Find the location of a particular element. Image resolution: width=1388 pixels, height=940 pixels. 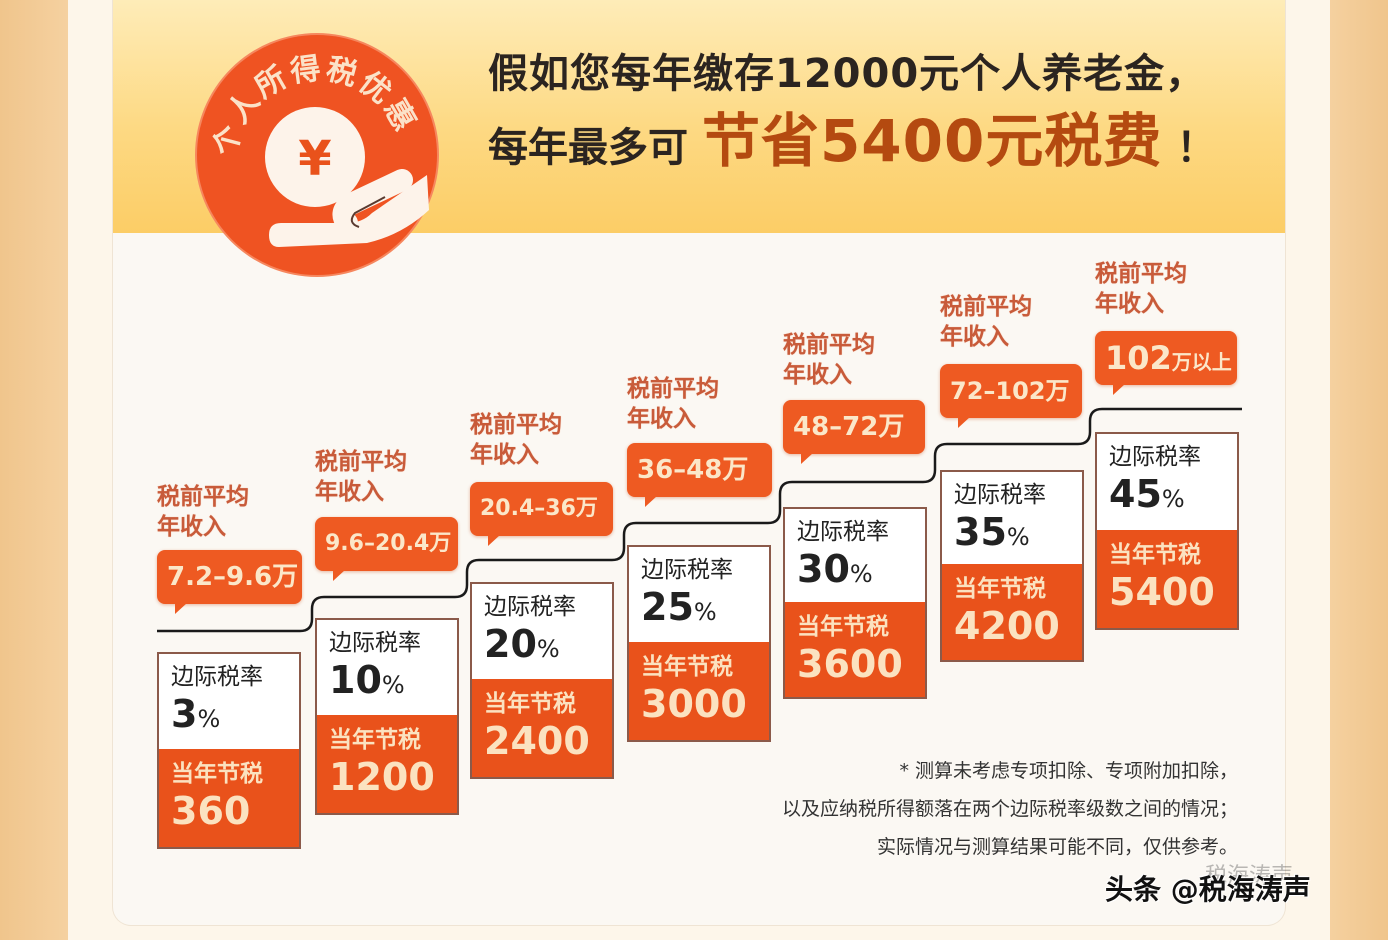

income-range: 7.2–9.6 is located at coordinates (220, 577).